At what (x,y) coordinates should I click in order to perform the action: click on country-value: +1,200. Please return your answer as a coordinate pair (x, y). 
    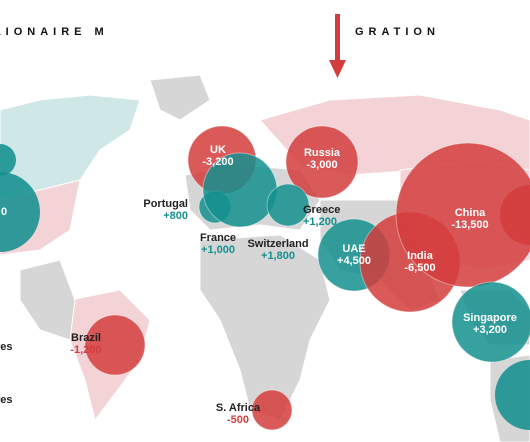
    Looking at the image, I should click on (320, 222).